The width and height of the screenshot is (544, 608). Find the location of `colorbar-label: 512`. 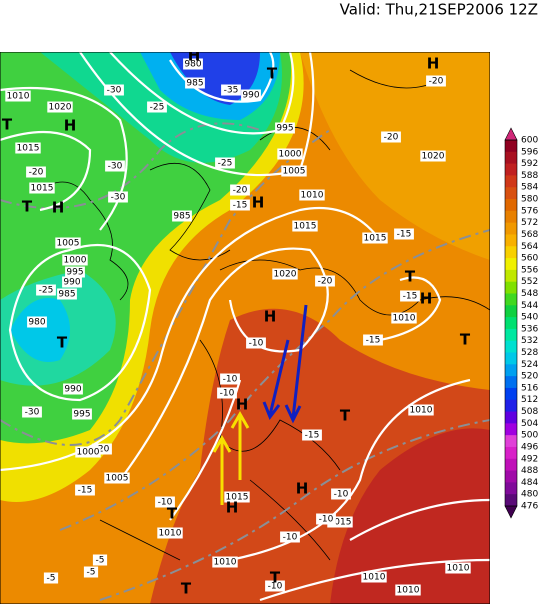

colorbar-label: 512 is located at coordinates (529, 400).